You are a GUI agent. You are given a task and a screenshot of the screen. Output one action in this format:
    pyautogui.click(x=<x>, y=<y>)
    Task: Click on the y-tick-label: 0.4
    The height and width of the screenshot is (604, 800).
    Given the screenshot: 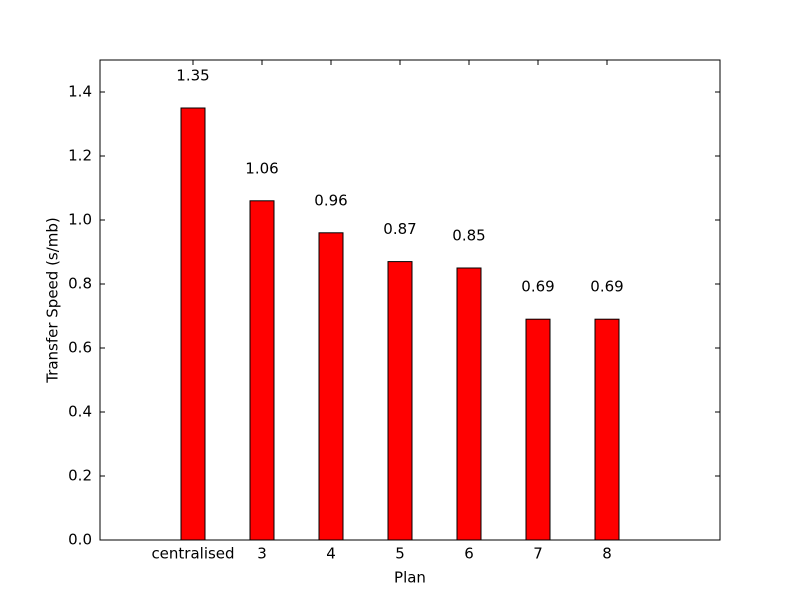 What is the action you would take?
    pyautogui.click(x=80, y=412)
    